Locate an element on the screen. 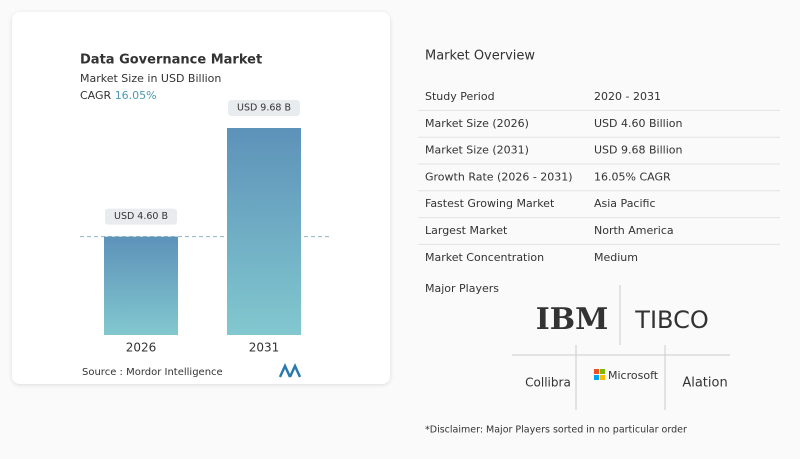  cagr-label: CAGR 16.05% is located at coordinates (118, 95).